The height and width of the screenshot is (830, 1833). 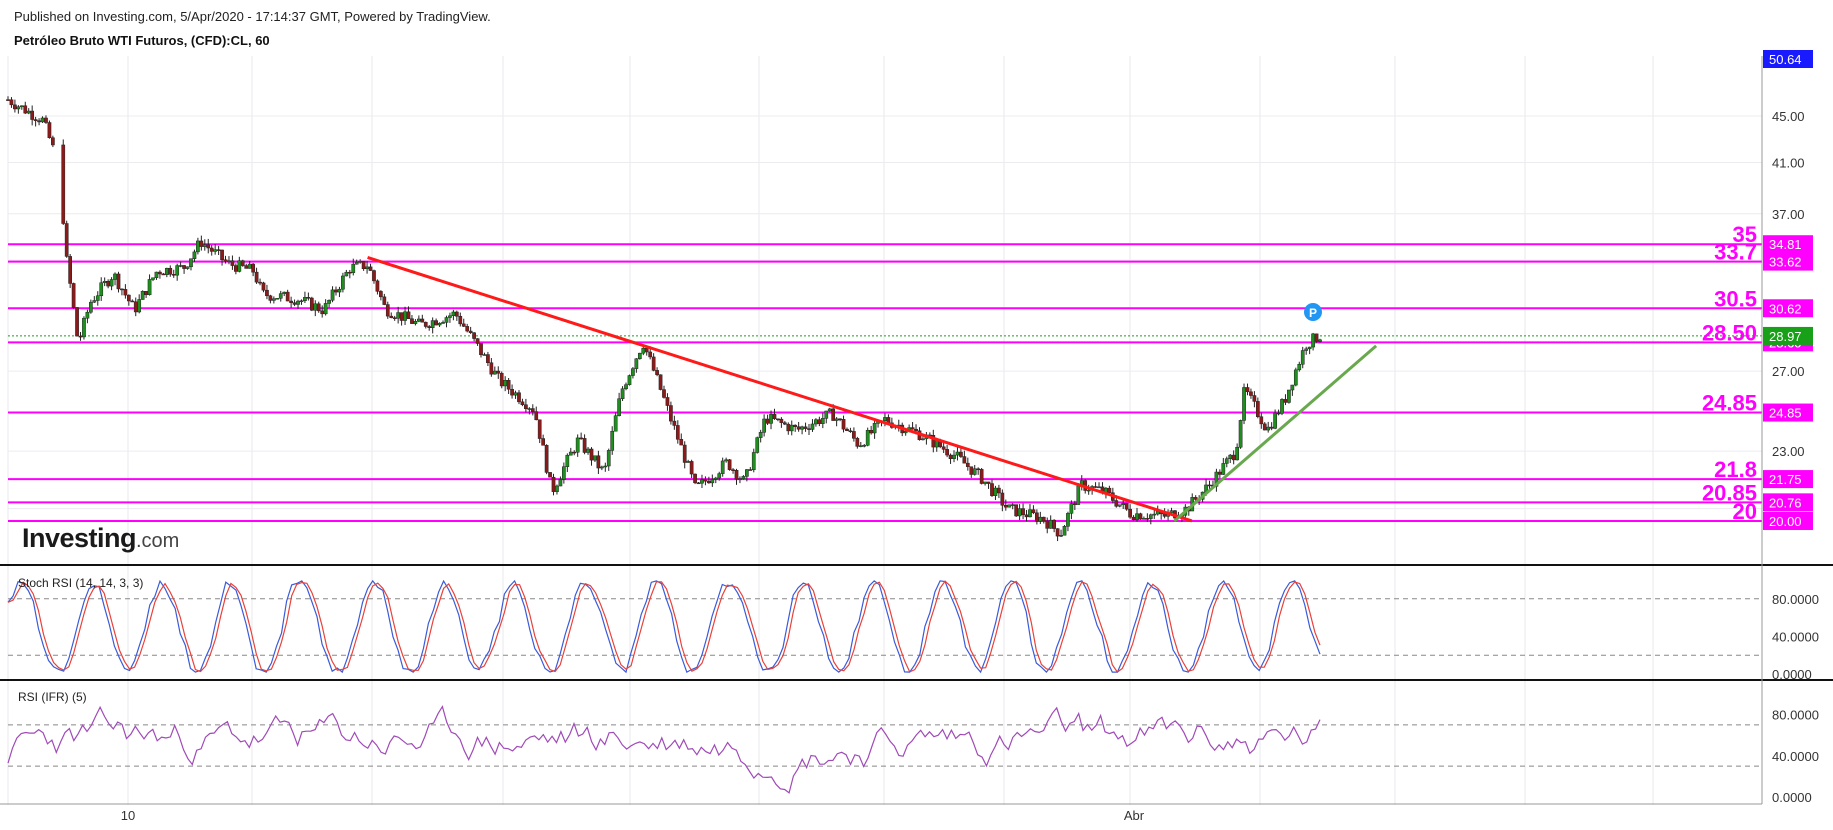 I want to click on level-badge: 24.85, so click(x=1785, y=413).